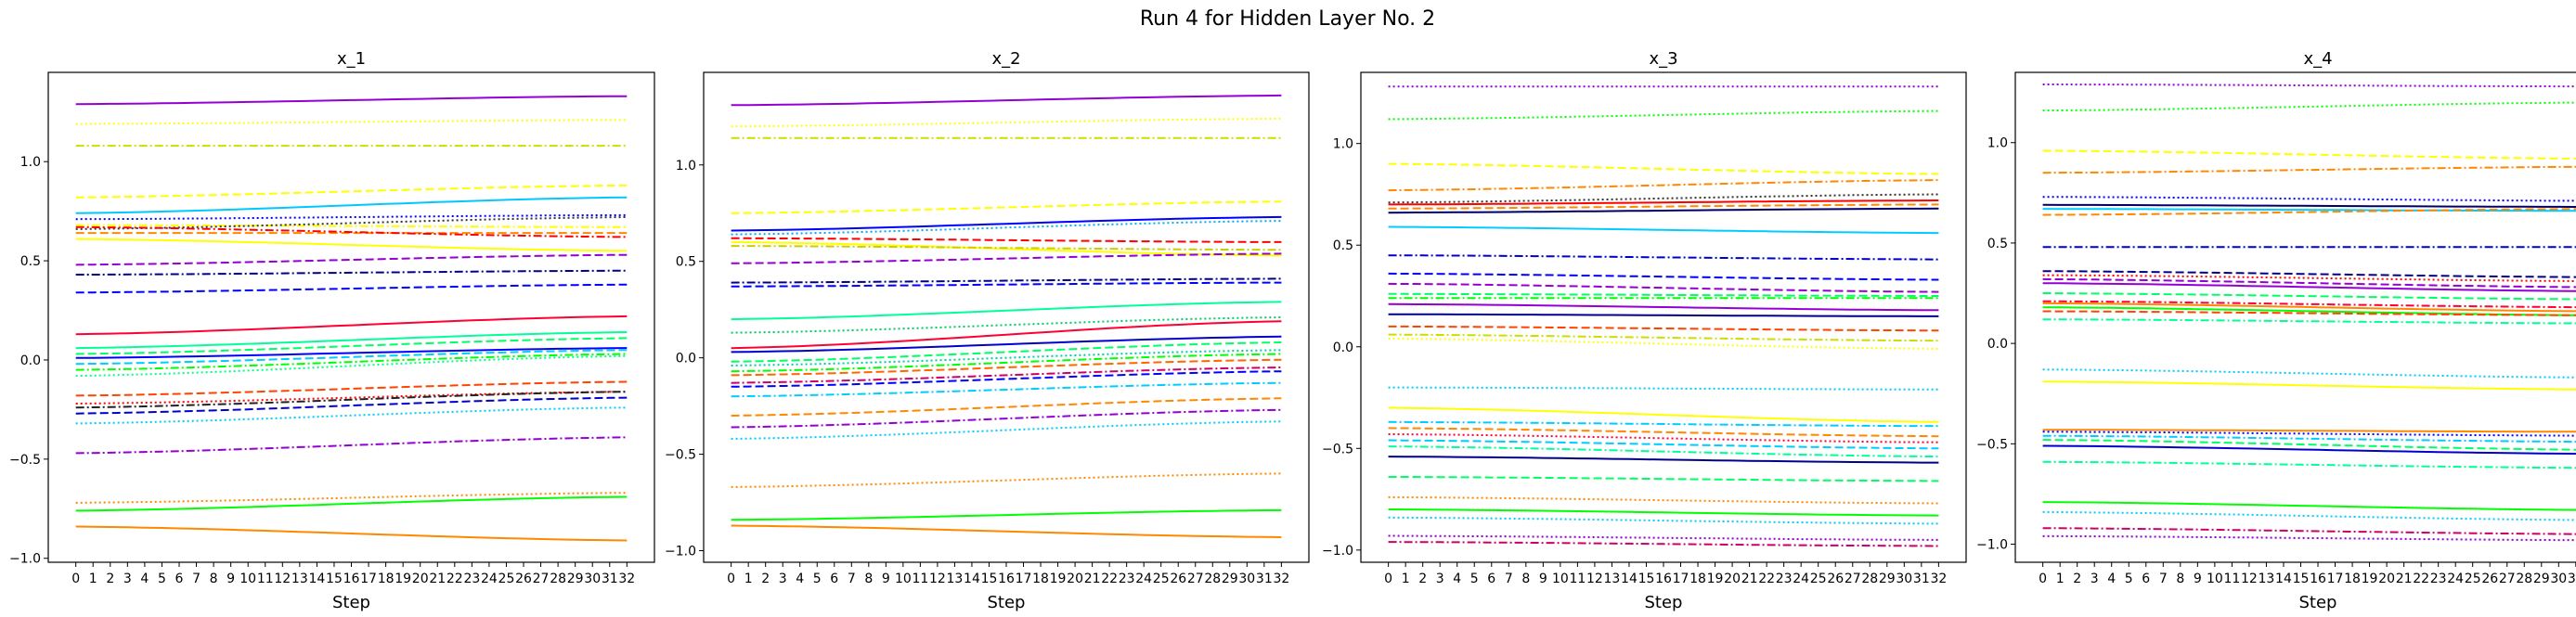 Image resolution: width=2576 pixels, height=617 pixels. I want to click on x-axis-label: Step, so click(351, 602).